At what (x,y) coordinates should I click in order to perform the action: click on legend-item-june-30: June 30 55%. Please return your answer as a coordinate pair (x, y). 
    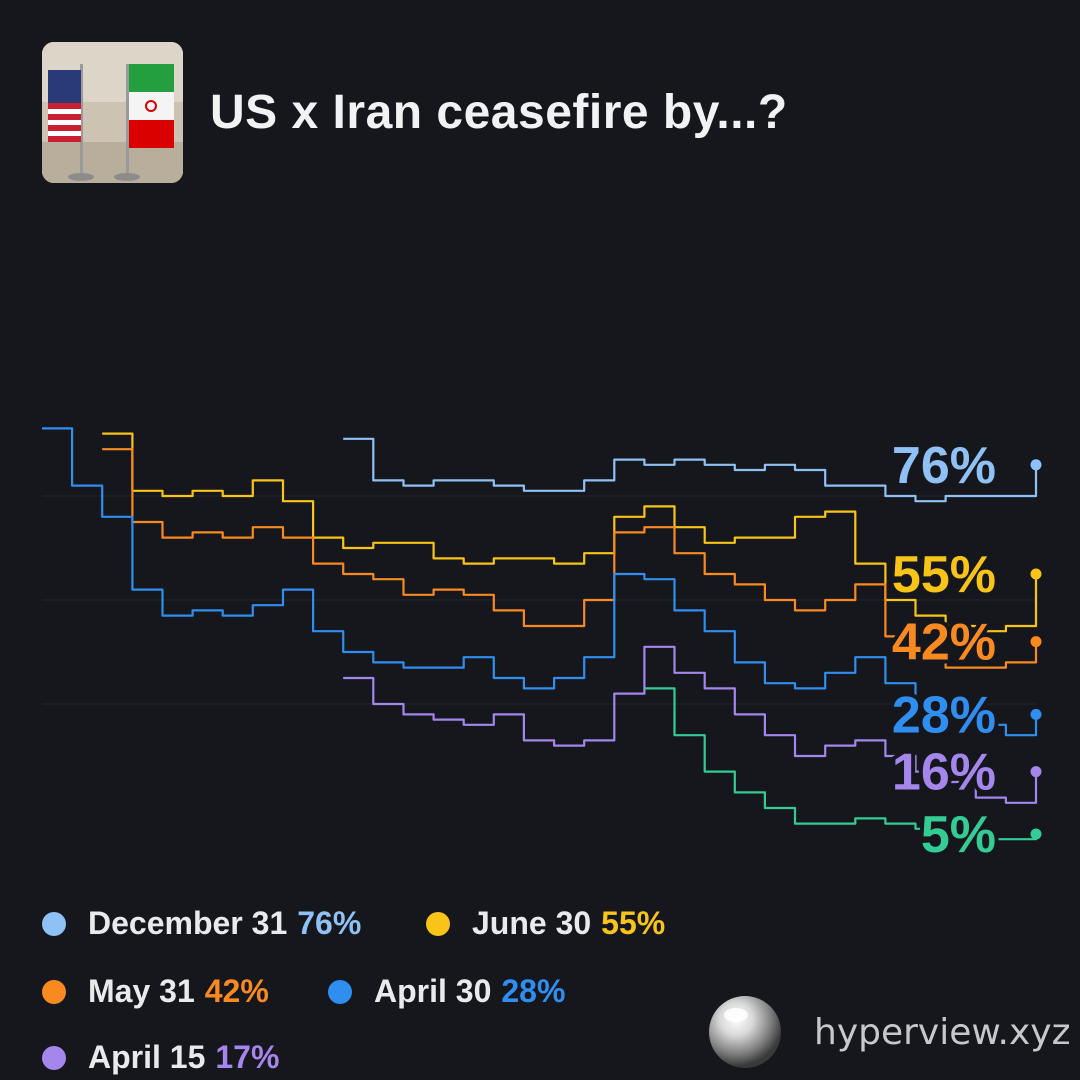
    Looking at the image, I should click on (545, 923).